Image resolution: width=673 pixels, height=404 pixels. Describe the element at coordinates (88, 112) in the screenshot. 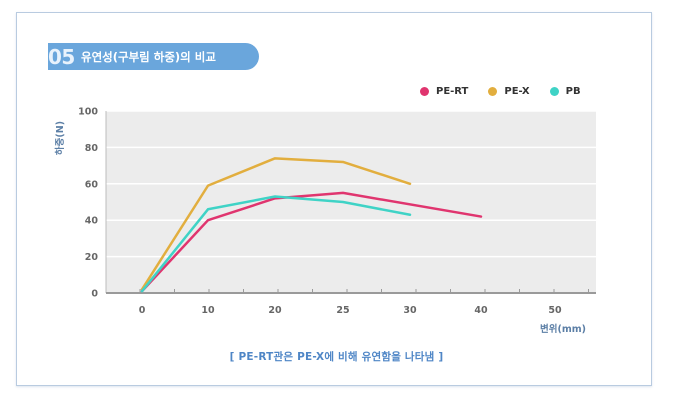

I see `y-tick-label-100: 100` at that location.